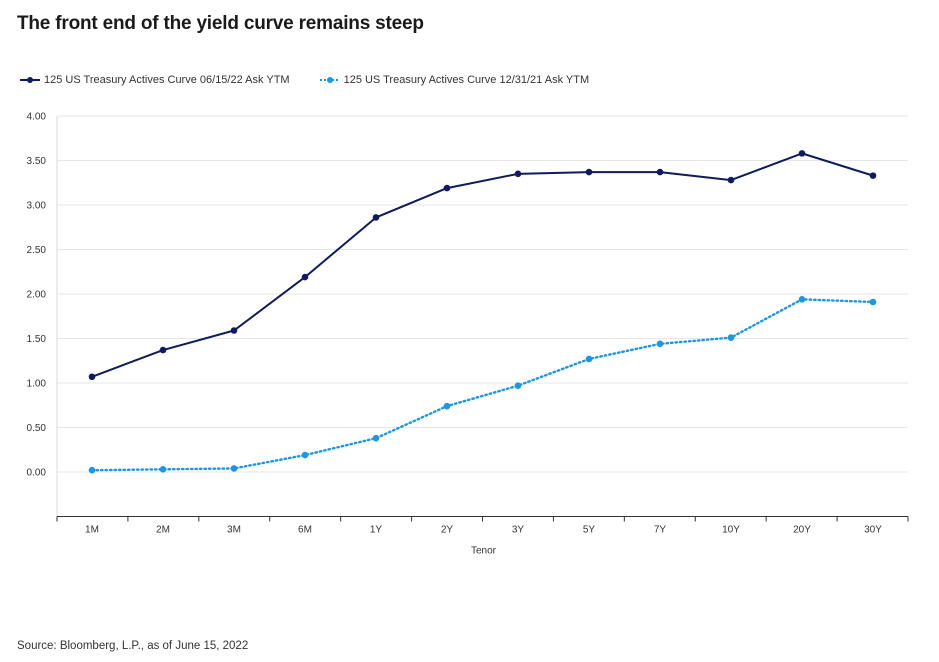  Describe the element at coordinates (731, 180) in the screenshot. I see `data-point-s1-10y` at that location.